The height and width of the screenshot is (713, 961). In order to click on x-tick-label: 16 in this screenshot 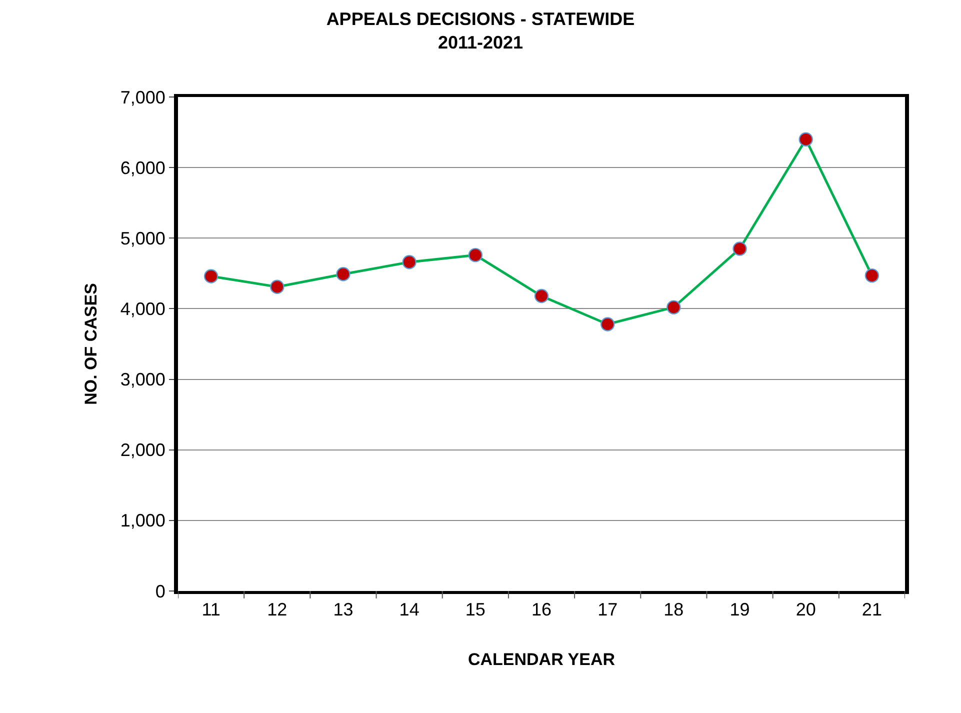, I will do `click(541, 610)`.